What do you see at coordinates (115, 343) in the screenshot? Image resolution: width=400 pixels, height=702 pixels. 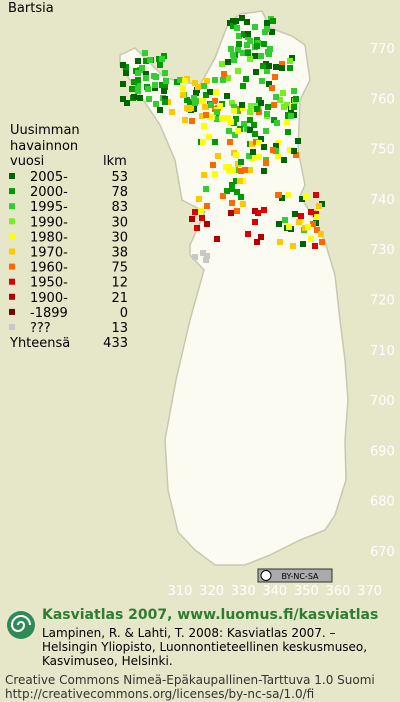 I see `legend-total: 433` at bounding box center [115, 343].